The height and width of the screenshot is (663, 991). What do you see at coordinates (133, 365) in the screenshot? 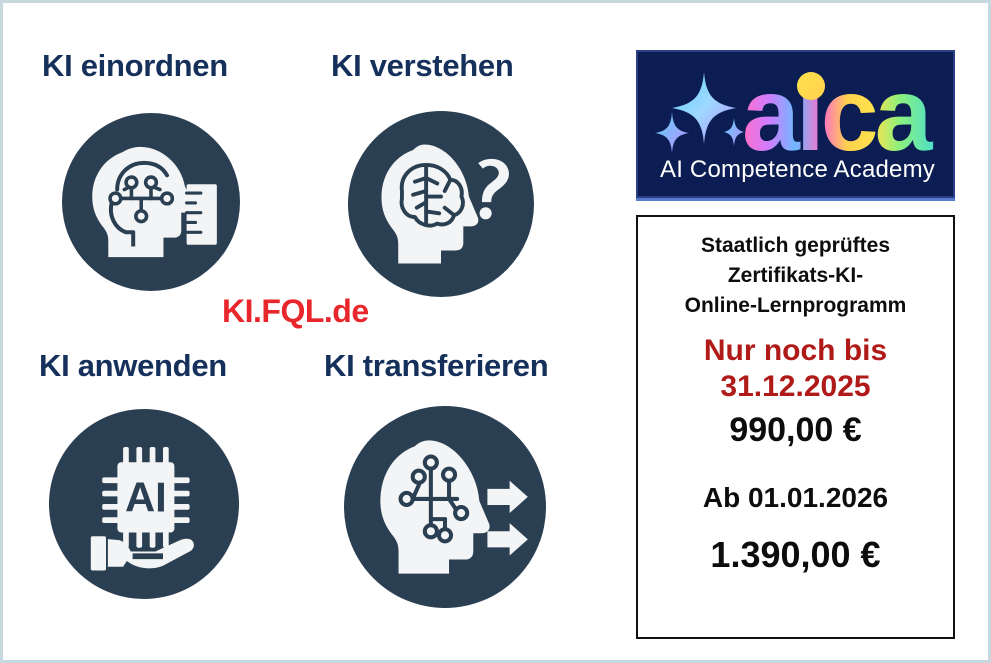
I see `quadrant-title-anwenden: KI anwenden` at bounding box center [133, 365].